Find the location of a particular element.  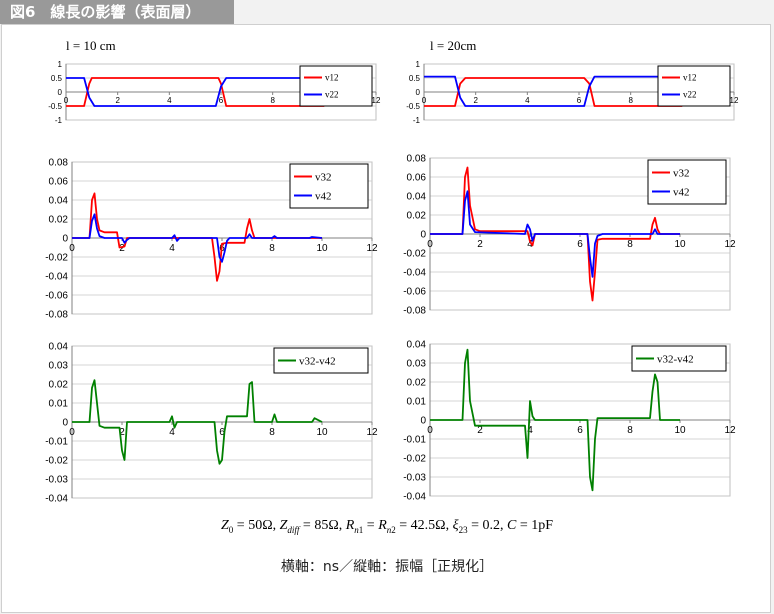

y-tick-label: 0.03 is located at coordinates (417, 364).